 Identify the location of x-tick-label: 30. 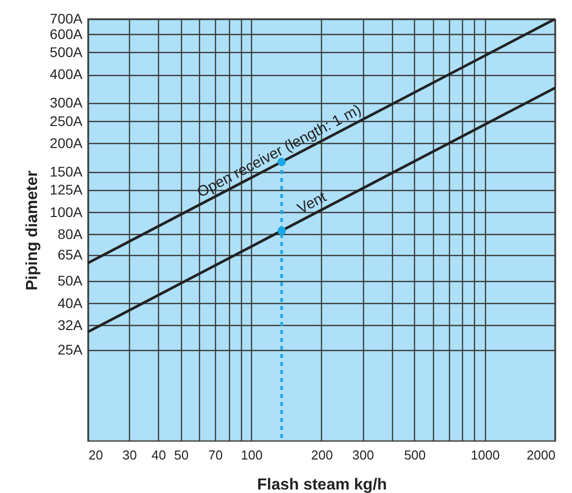
(129, 455).